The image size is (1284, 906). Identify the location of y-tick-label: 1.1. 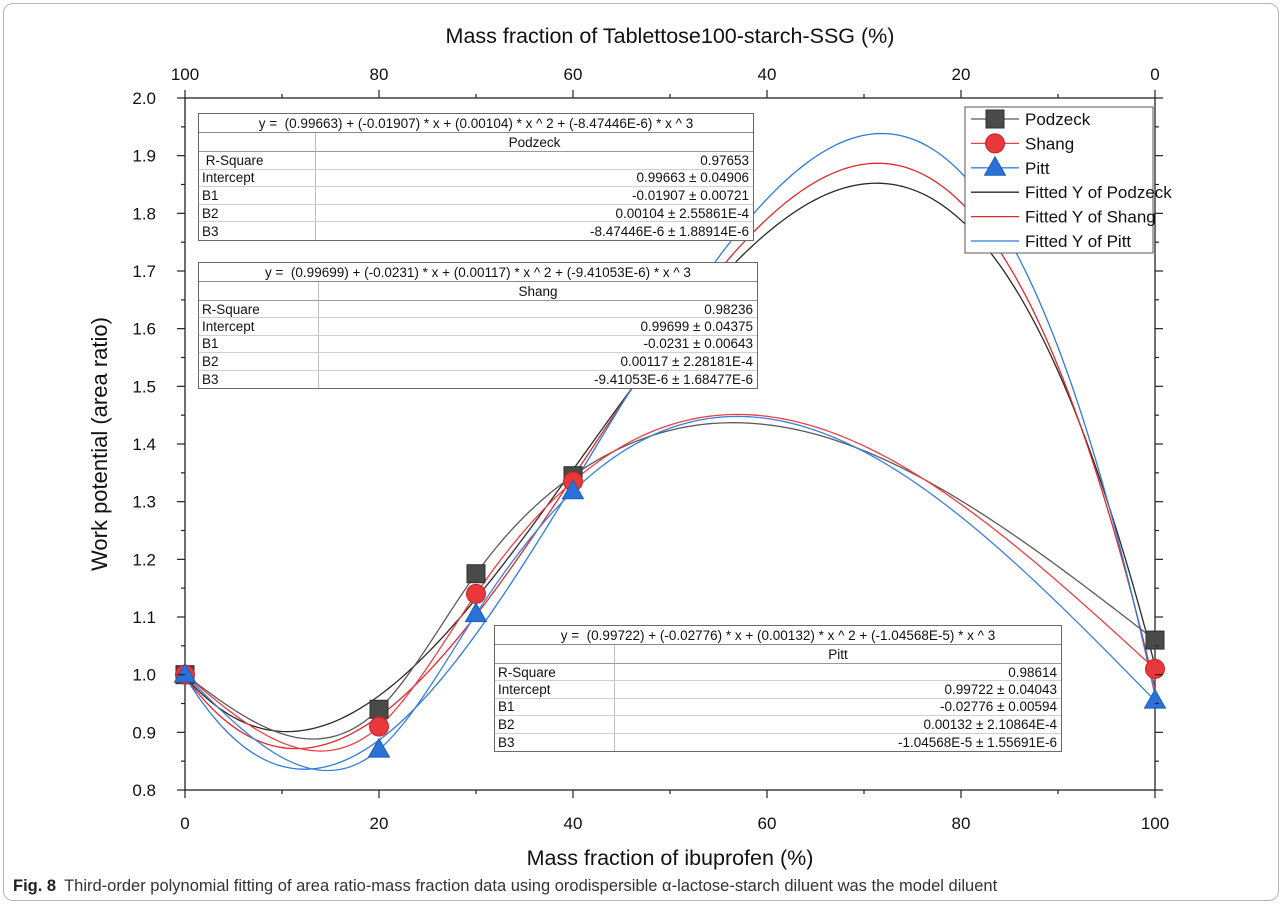
(144, 617).